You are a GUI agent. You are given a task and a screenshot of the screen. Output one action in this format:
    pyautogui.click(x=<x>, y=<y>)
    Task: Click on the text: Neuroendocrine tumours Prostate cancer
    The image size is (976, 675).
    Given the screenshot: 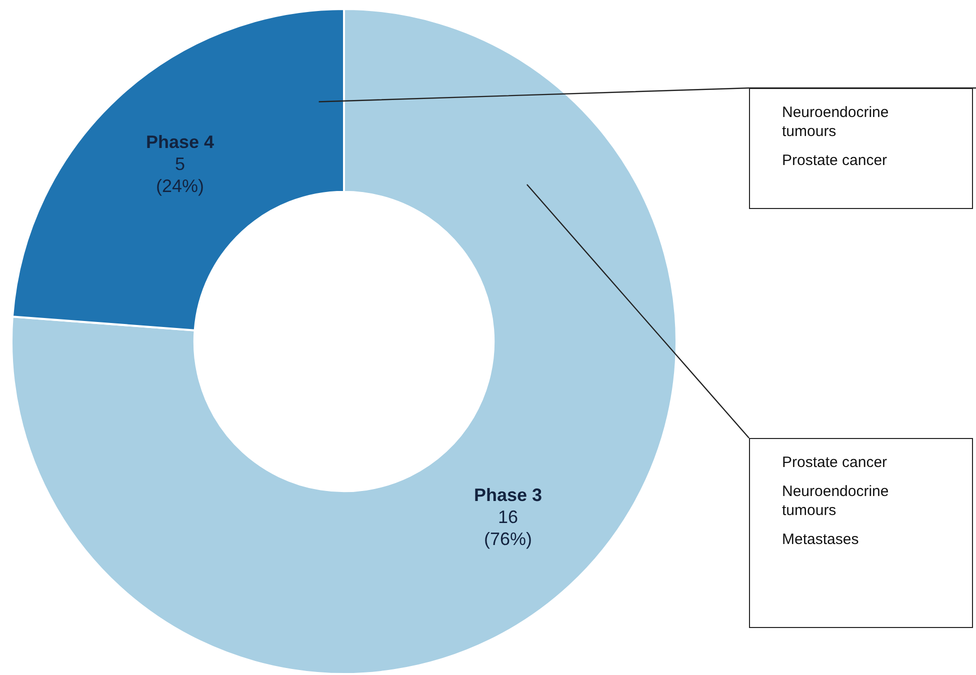 What is the action you would take?
    pyautogui.click(x=835, y=136)
    